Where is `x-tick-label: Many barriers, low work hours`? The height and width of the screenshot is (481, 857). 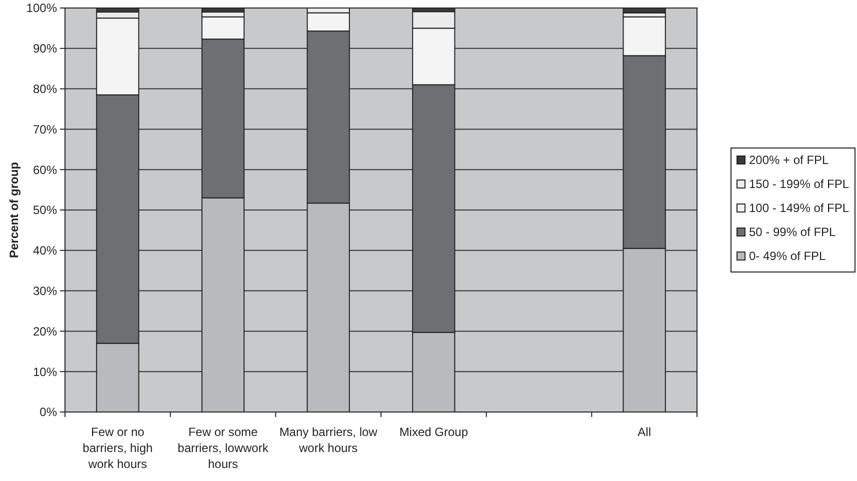
x-tick-label: Many barriers, low work hours is located at coordinates (328, 440).